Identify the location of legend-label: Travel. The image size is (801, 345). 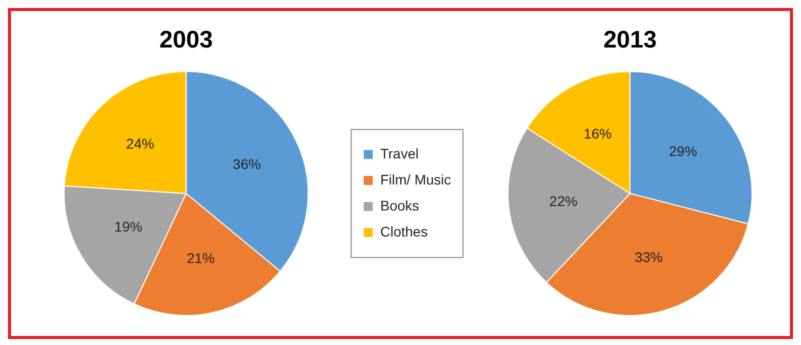
(399, 153).